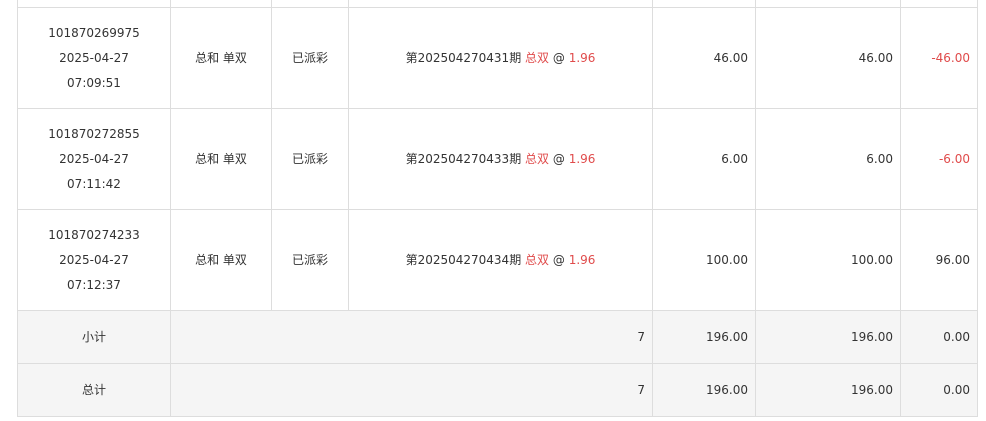 The height and width of the screenshot is (421, 986). What do you see at coordinates (939, 260) in the screenshot?
I see `win-loss: 96.00` at bounding box center [939, 260].